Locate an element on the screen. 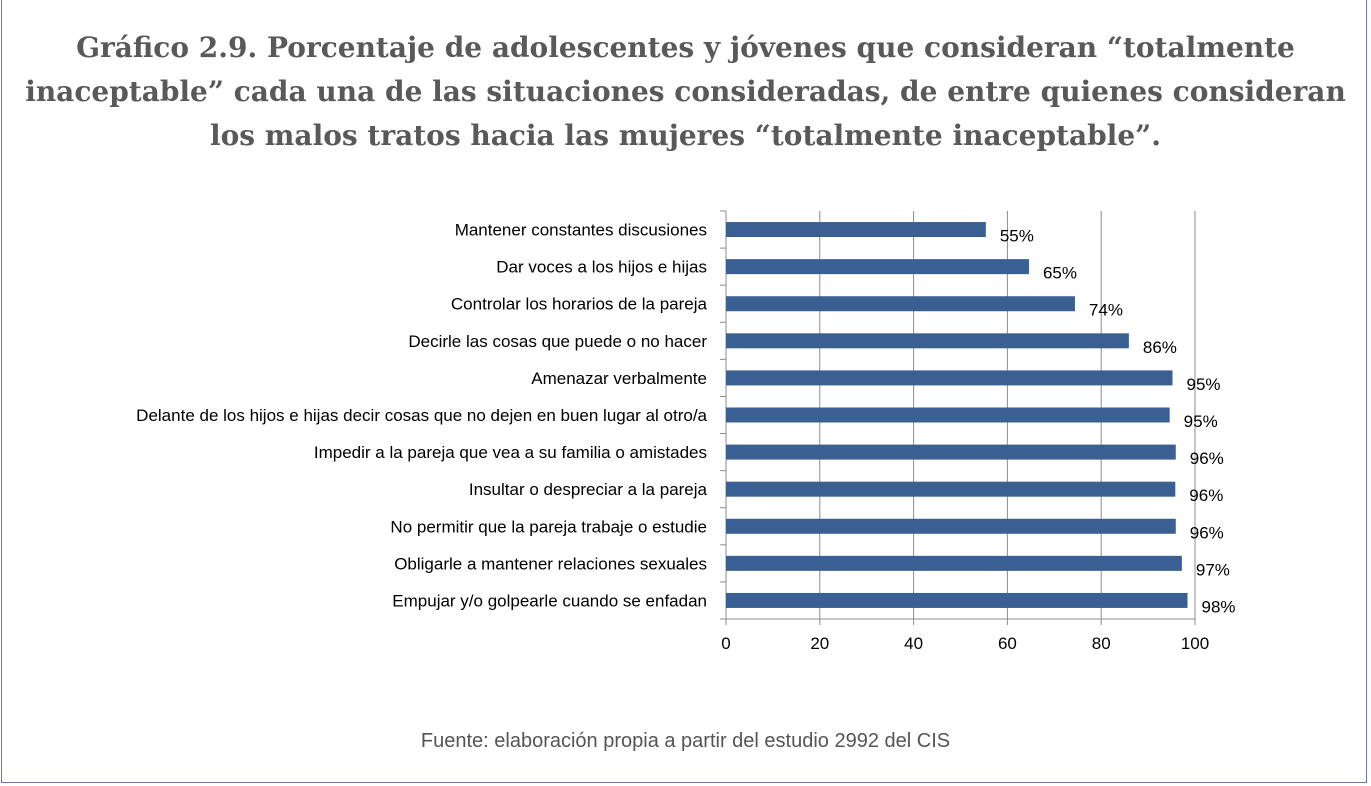  data-label: 98% is located at coordinates (1218, 606).